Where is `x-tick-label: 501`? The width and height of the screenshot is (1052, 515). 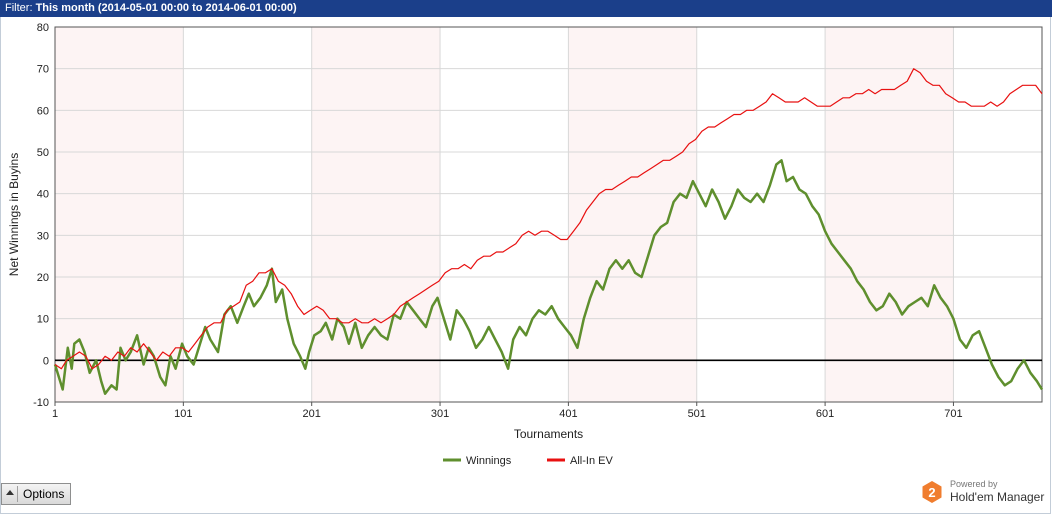 x-tick-label: 501 is located at coordinates (697, 414).